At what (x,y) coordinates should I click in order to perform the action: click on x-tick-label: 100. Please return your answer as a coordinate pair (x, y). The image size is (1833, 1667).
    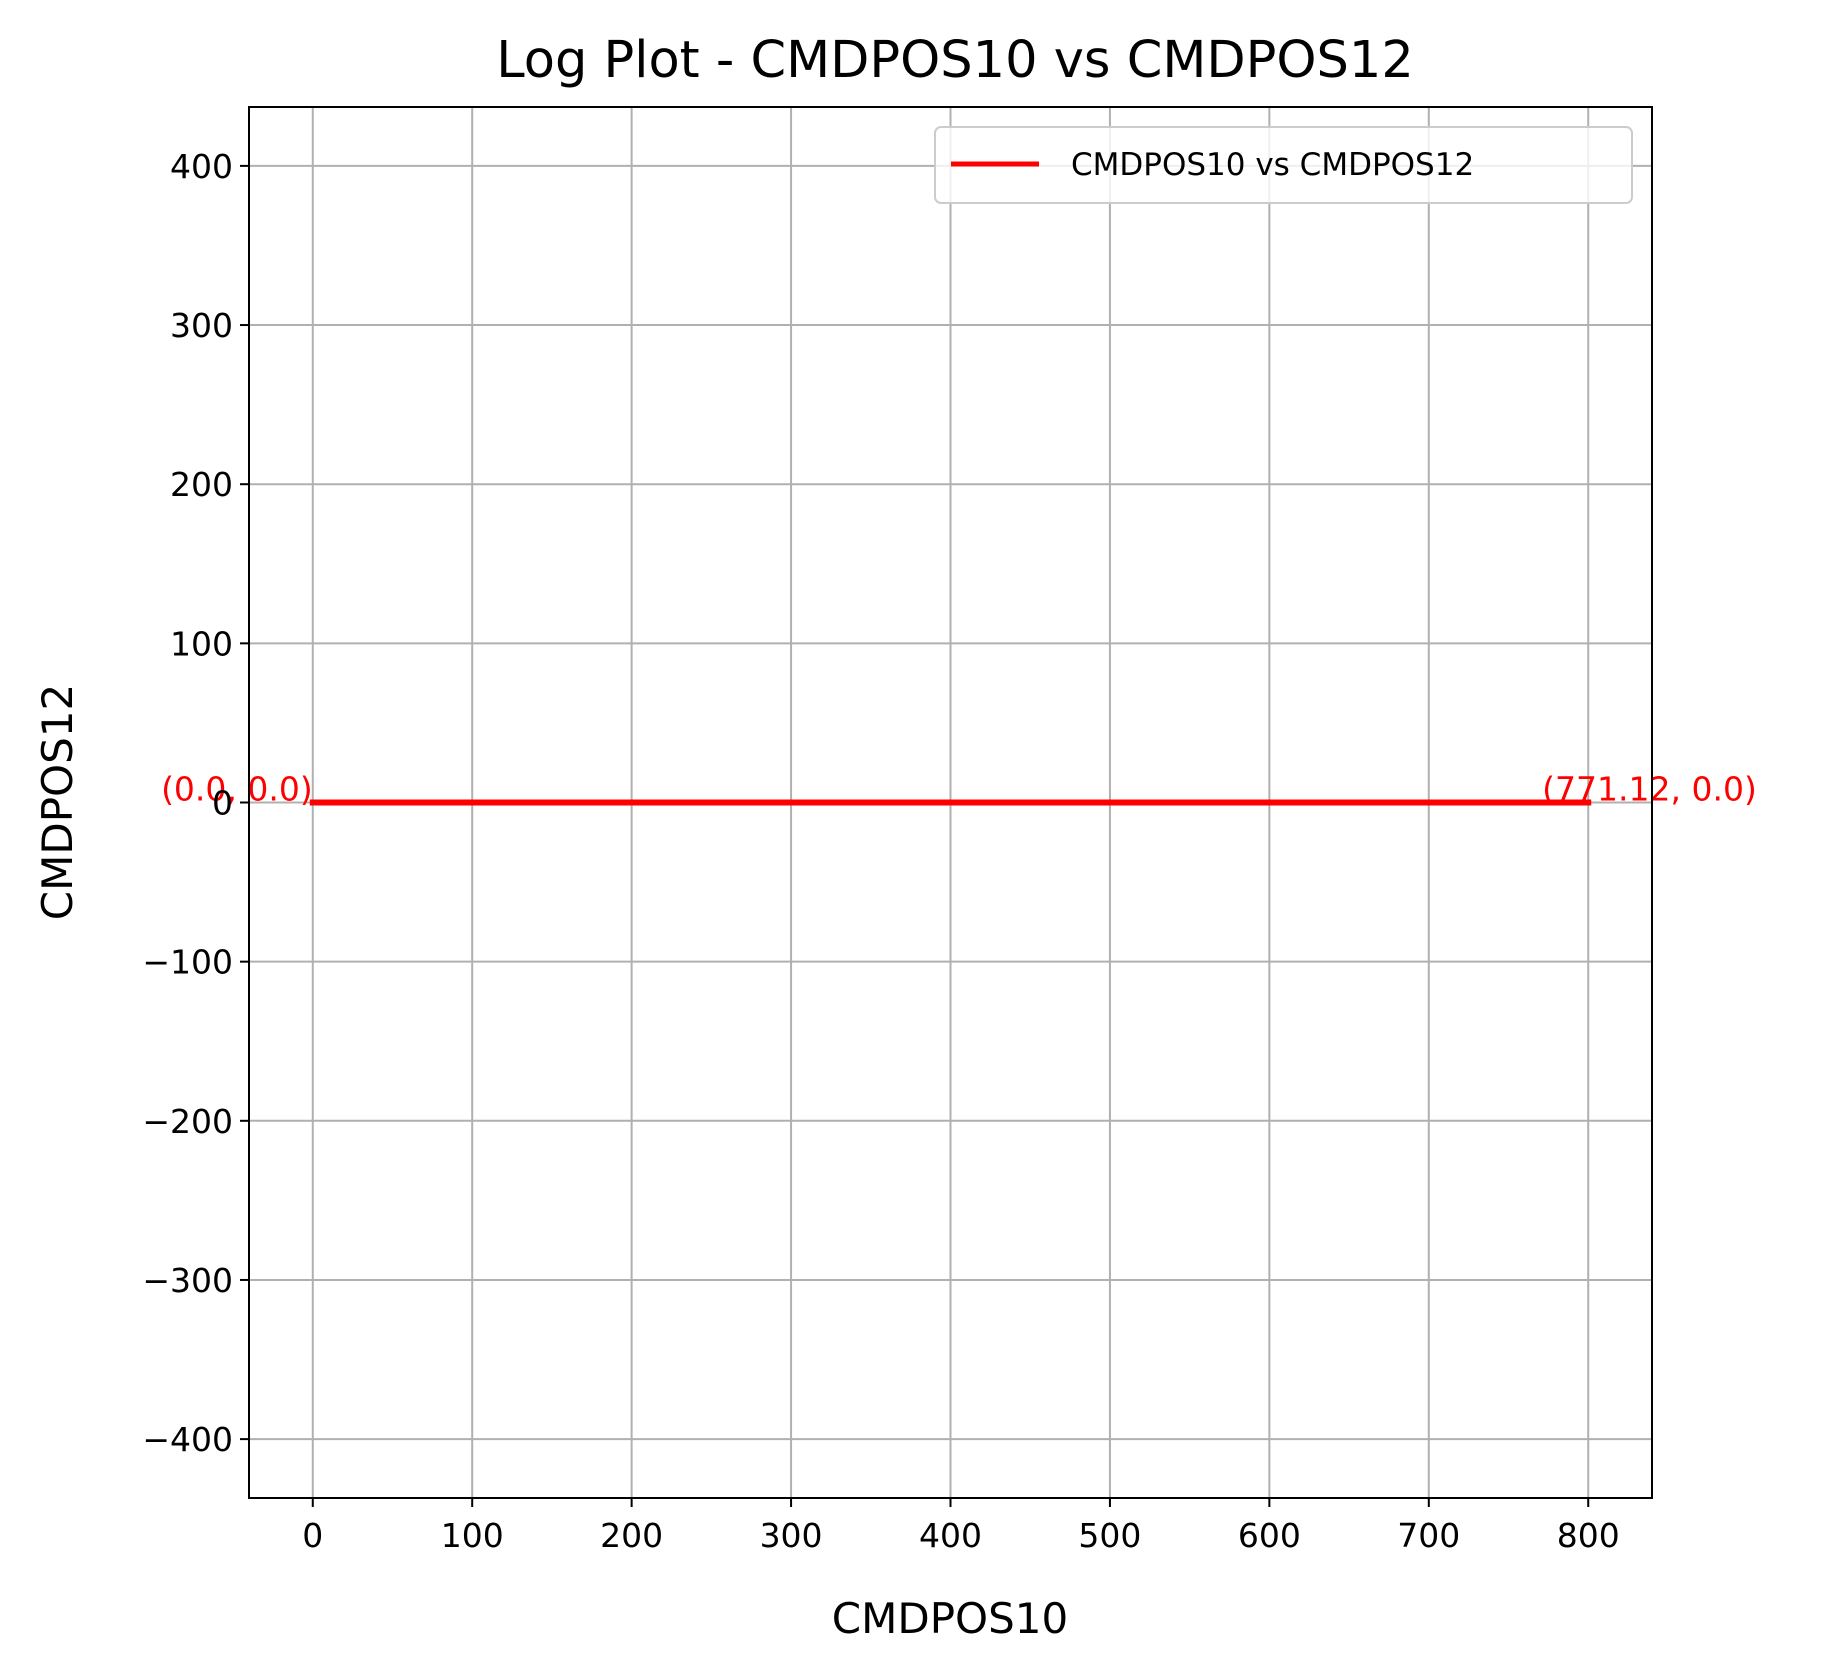
    Looking at the image, I should click on (472, 1535).